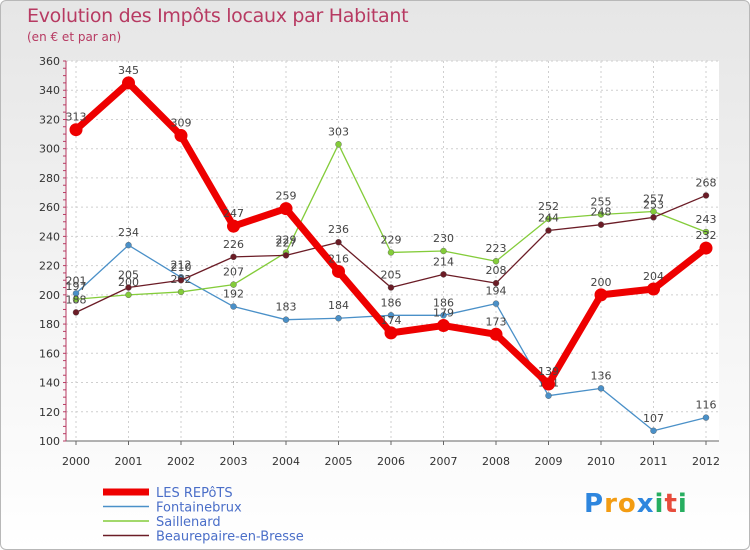 This screenshot has width=750, height=550. Describe the element at coordinates (391, 275) in the screenshot. I see `data-label: 205` at that location.